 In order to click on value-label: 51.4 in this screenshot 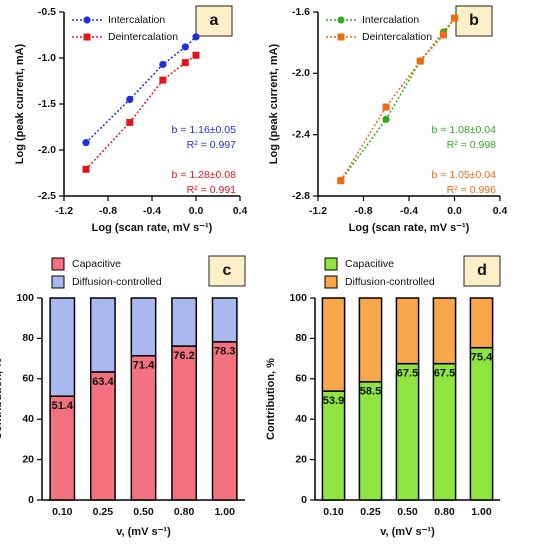, I will do `click(63, 406)`.